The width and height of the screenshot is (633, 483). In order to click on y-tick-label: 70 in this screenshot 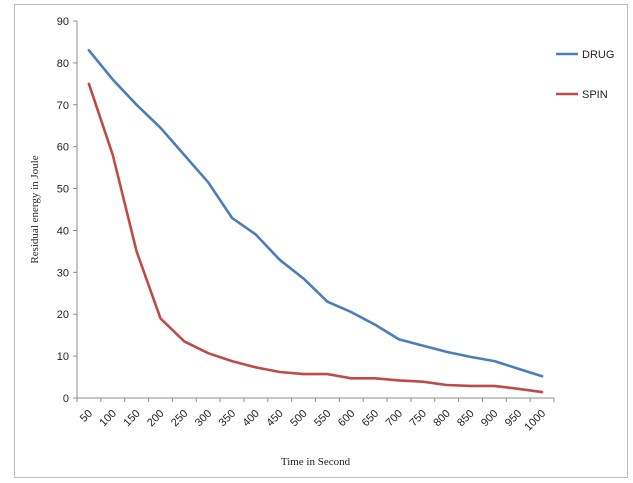, I will do `click(63, 106)`.